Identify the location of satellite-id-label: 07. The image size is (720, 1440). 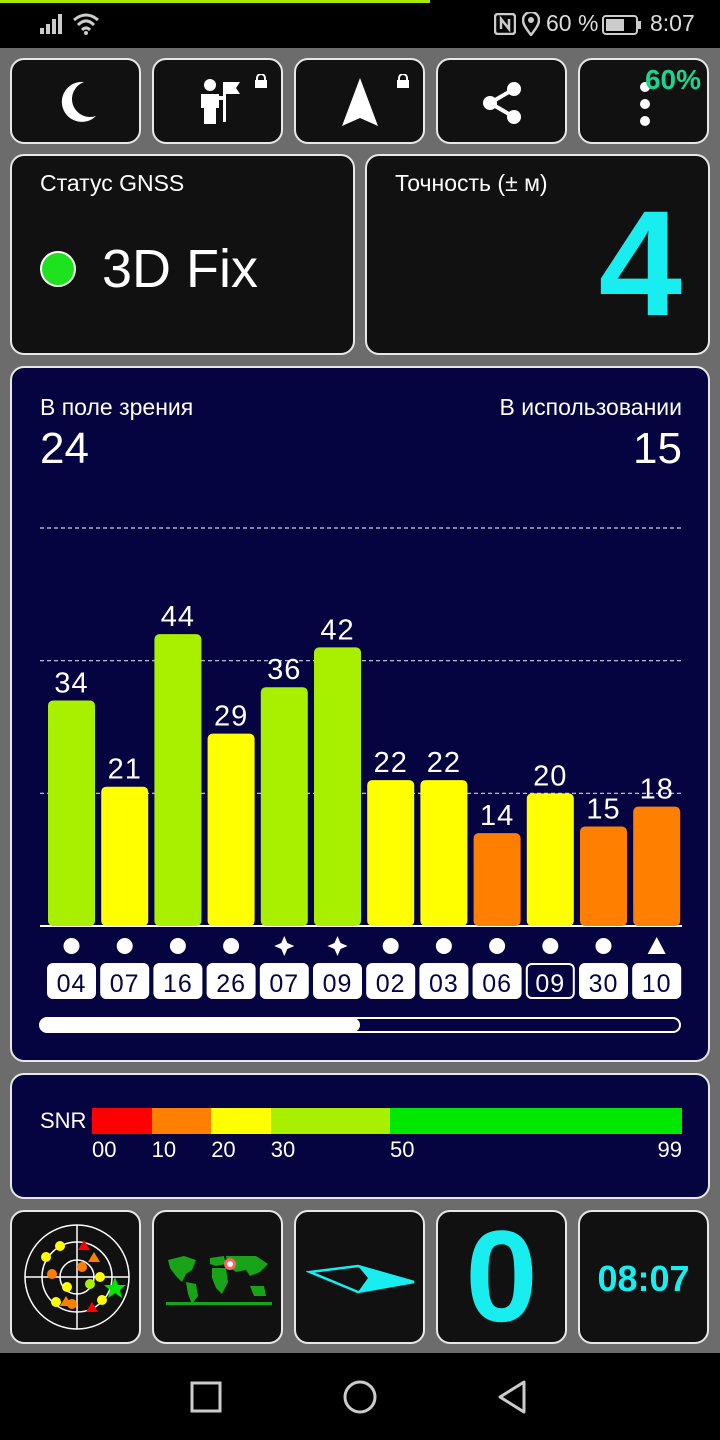
(284, 984).